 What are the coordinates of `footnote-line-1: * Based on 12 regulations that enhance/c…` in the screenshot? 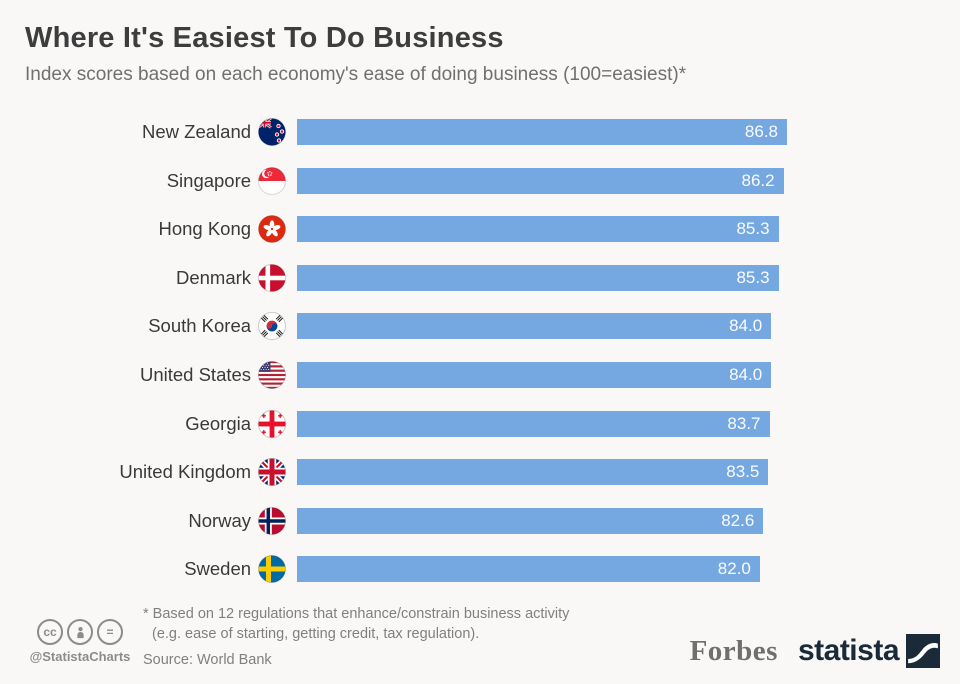 It's located at (356, 614).